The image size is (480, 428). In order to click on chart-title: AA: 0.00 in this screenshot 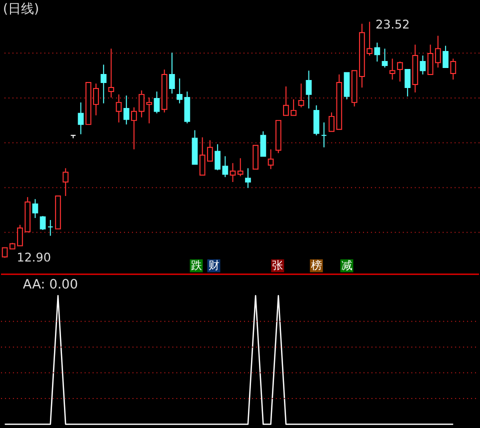, I will do `click(50, 285)`.